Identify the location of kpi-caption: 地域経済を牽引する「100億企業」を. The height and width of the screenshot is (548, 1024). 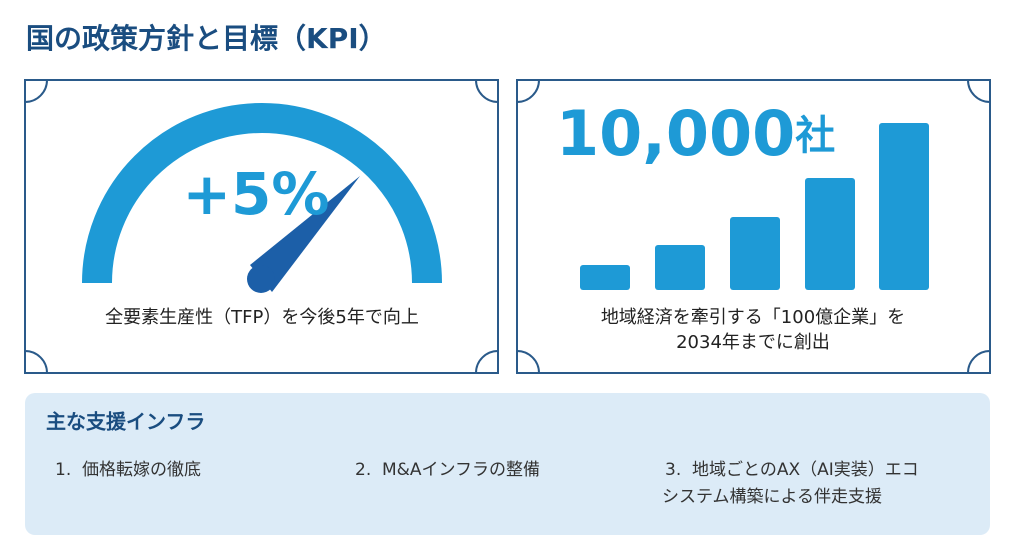
(753, 317).